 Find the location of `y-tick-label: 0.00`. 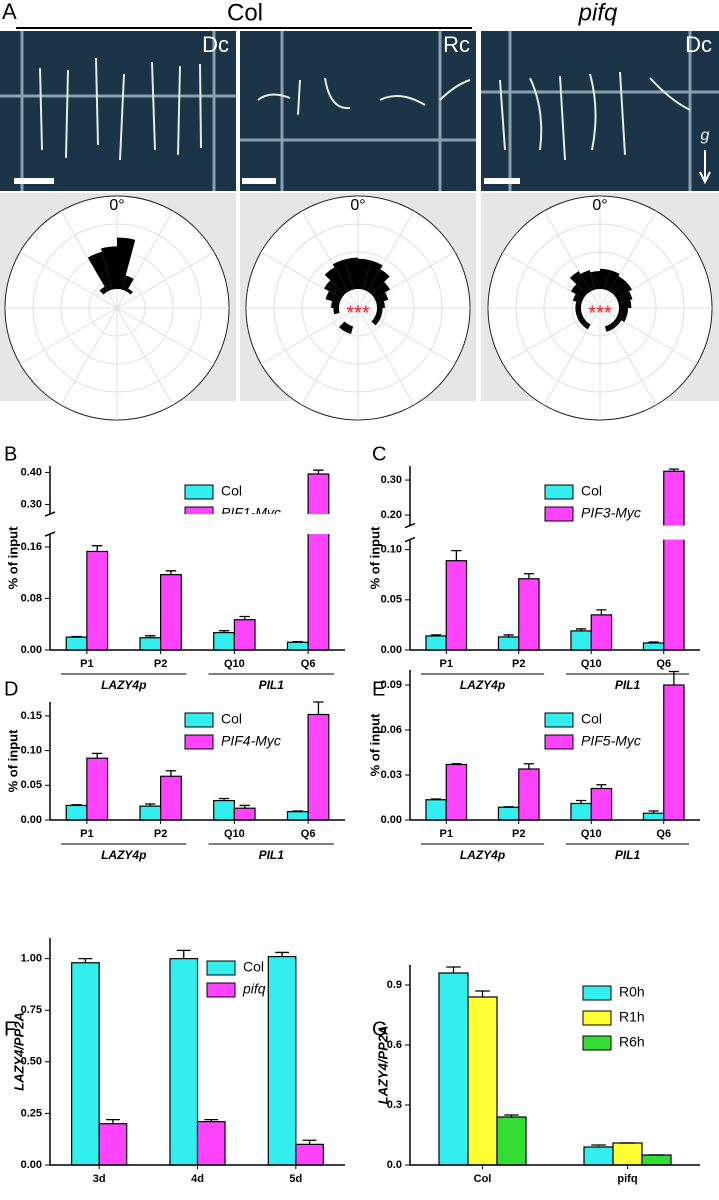

y-tick-label: 0.00 is located at coordinates (391, 820).